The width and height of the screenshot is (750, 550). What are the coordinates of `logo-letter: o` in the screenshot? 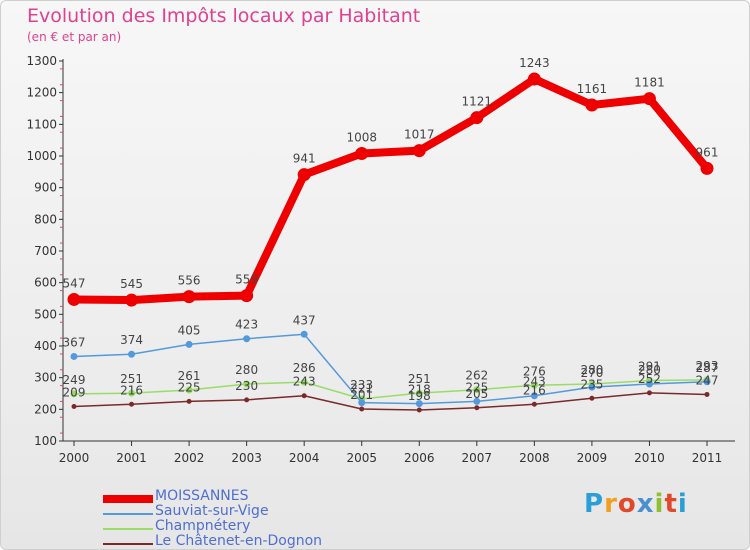 It's located at (627, 504).